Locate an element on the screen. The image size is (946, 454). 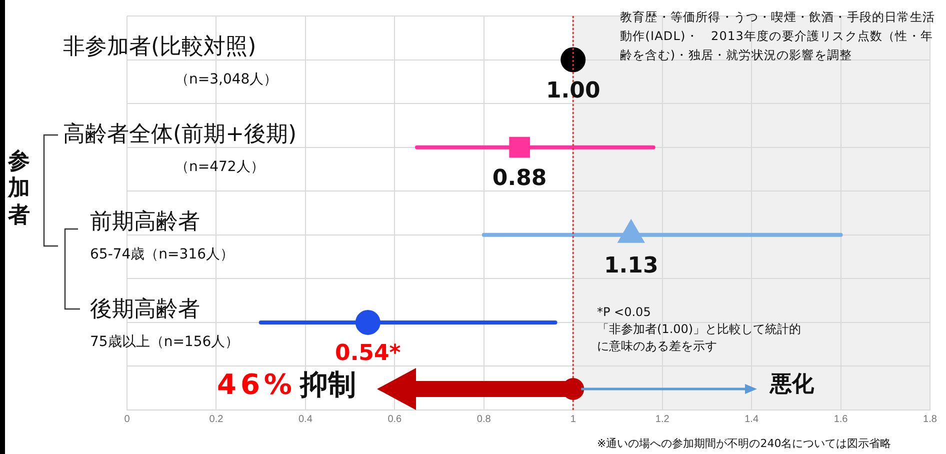
text: ※通いの場への参加期間が不明の240名については図示省略 is located at coordinates (744, 443).